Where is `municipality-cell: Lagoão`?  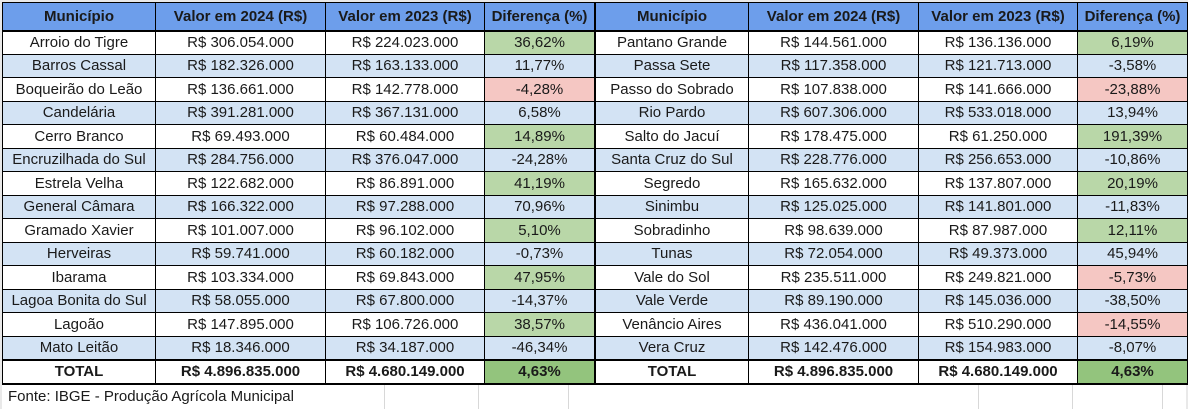
municipality-cell: Lagoão is located at coordinates (79, 324).